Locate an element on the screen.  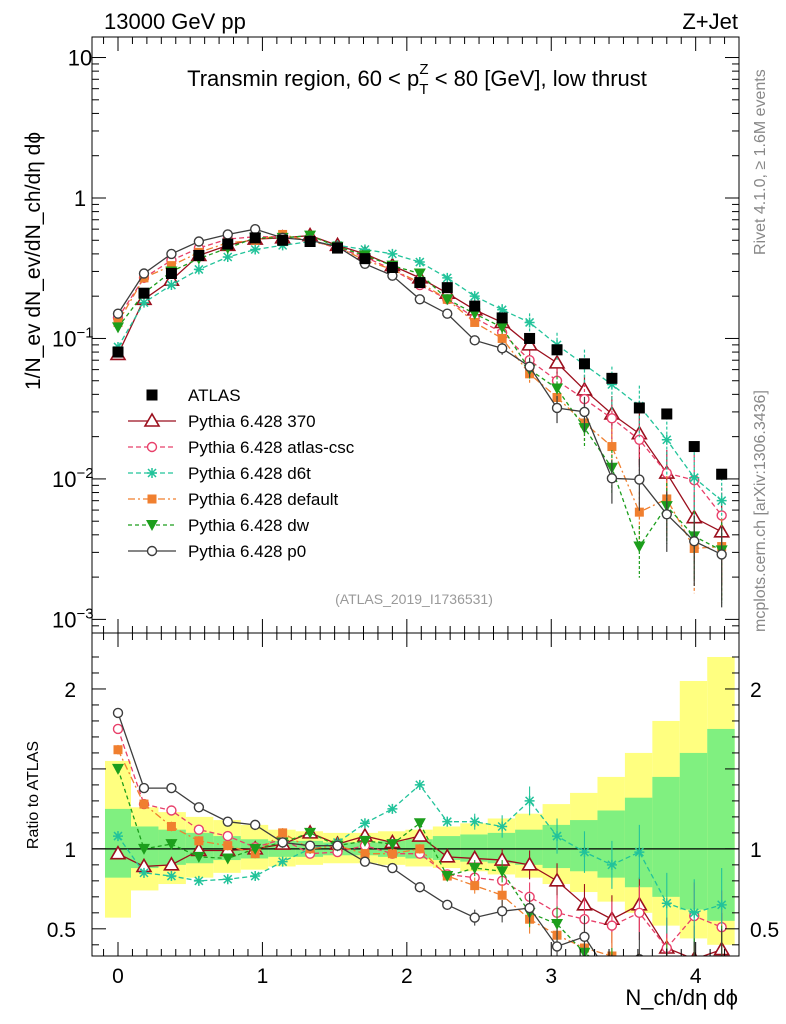
ratio-ylabel: Ratio to ATLAS is located at coordinates (33, 795).